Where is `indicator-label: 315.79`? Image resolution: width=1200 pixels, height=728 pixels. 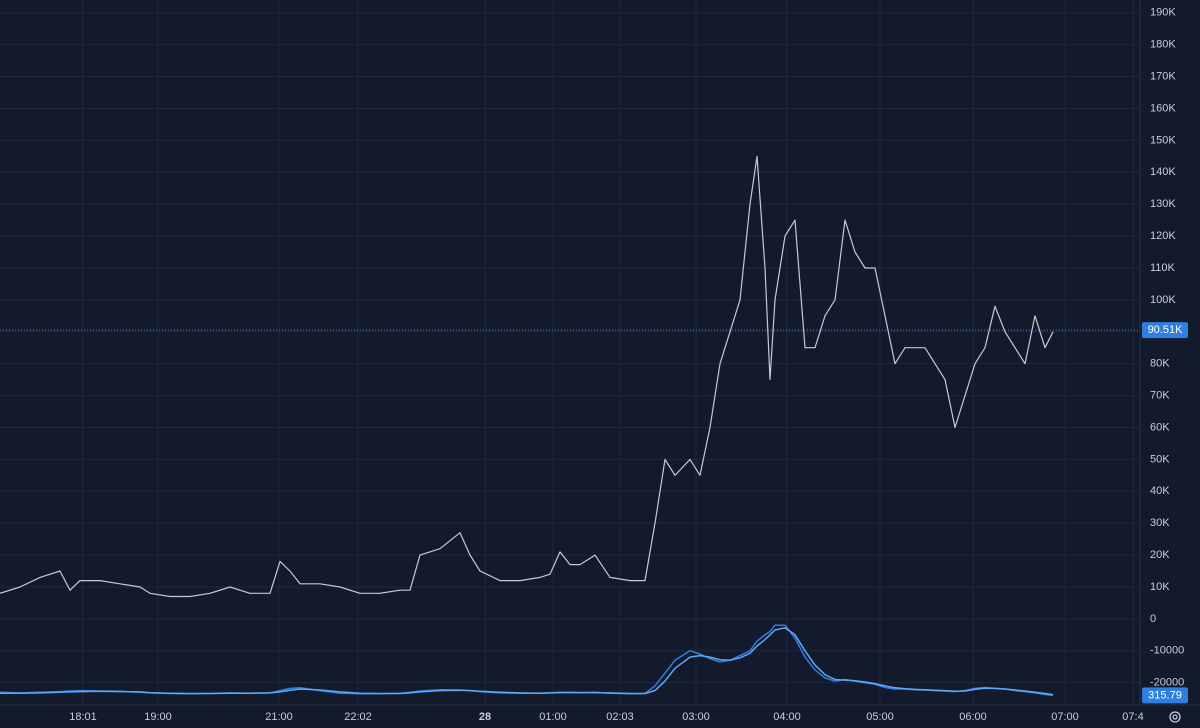
indicator-label: 315.79 is located at coordinates (1165, 695).